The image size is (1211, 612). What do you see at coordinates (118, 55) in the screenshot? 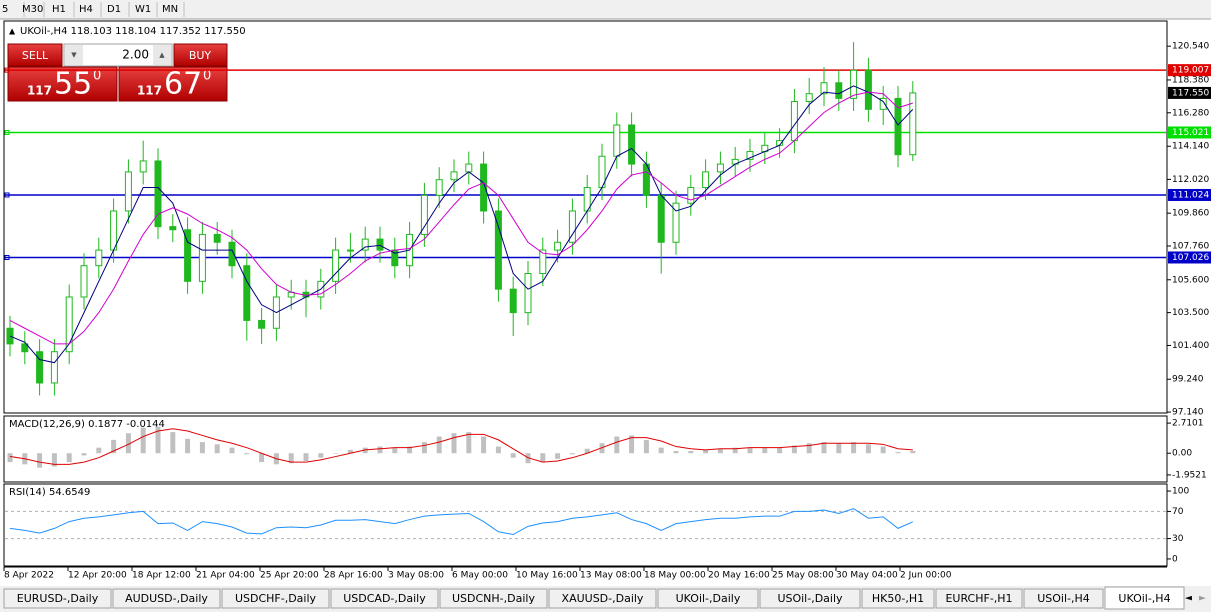
I see `lot-input` at bounding box center [118, 55].